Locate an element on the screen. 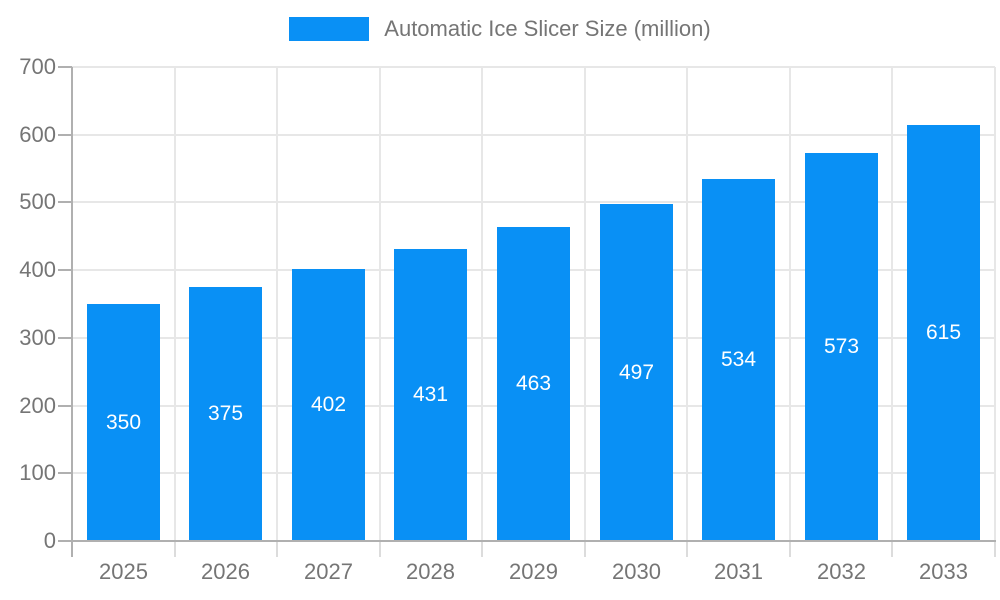 Image resolution: width=1000 pixels, height=600 pixels. bar-value-label: 431 is located at coordinates (430, 394).